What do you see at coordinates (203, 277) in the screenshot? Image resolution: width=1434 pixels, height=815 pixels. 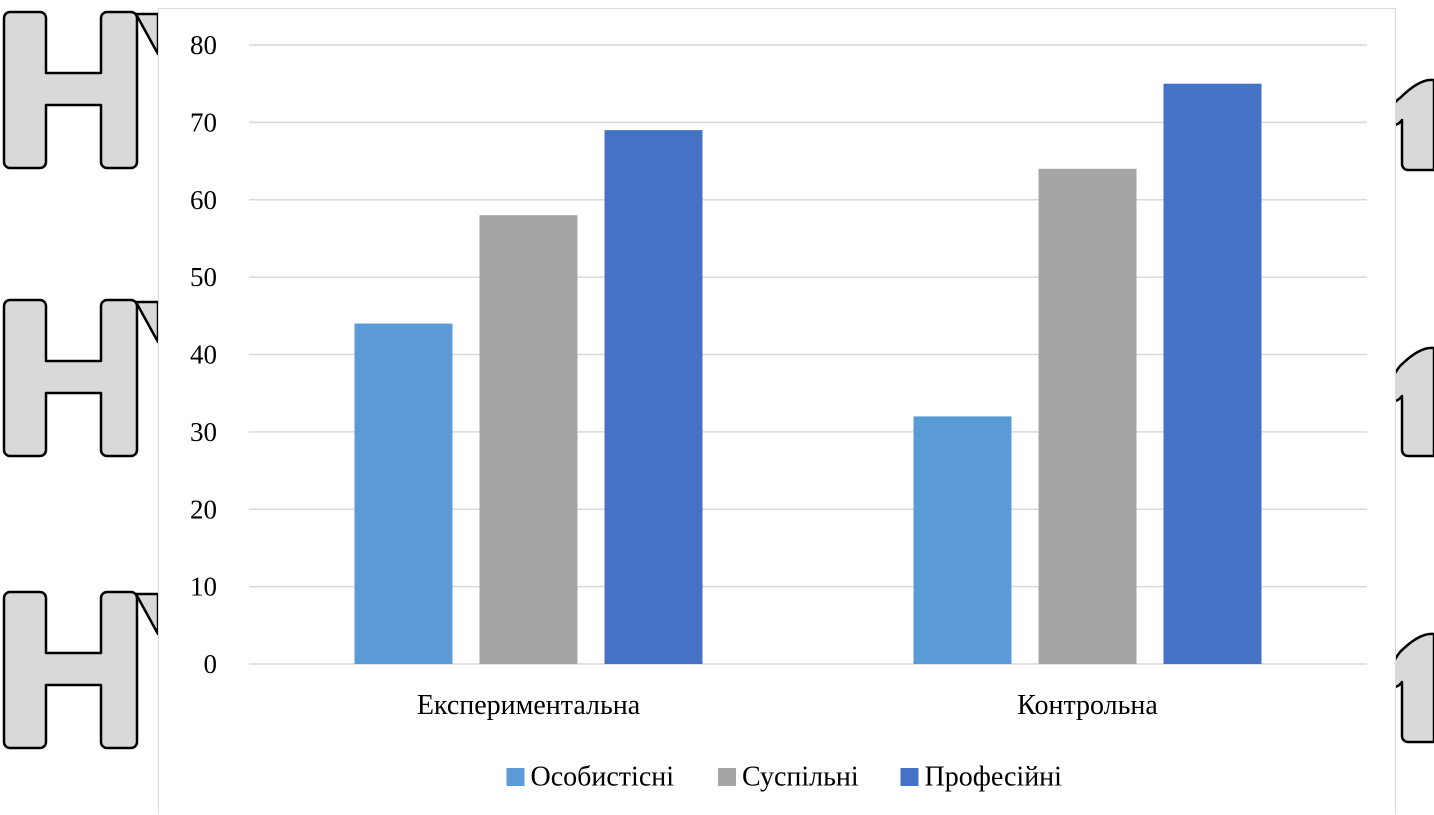 I see `y-tick-label: 50` at bounding box center [203, 277].